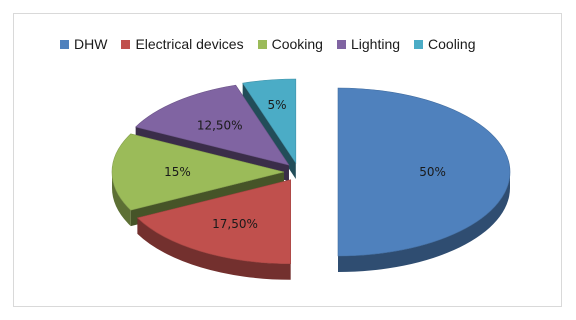 The height and width of the screenshot is (320, 576). Describe the element at coordinates (375, 44) in the screenshot. I see `legend-label-lighting: Lighting` at that location.